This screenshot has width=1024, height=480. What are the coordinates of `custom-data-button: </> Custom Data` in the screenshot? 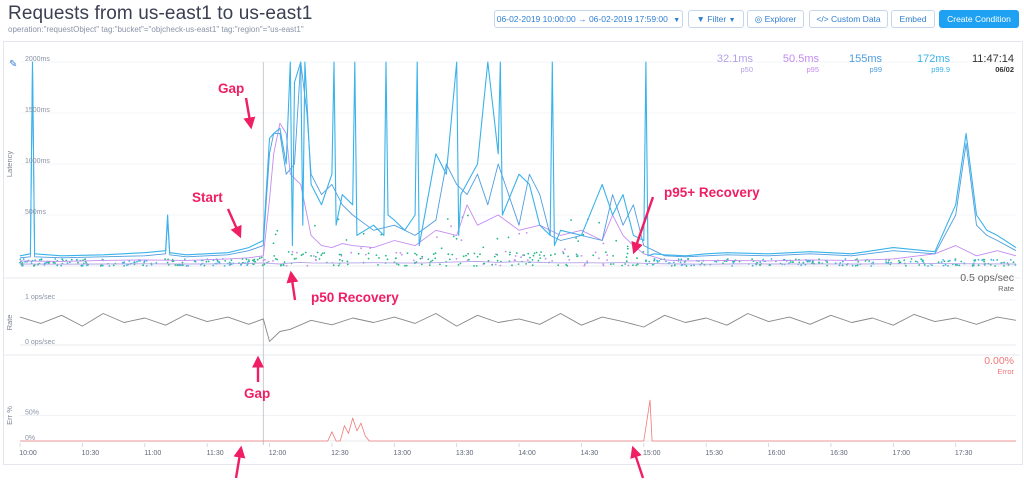 It's located at (848, 19).